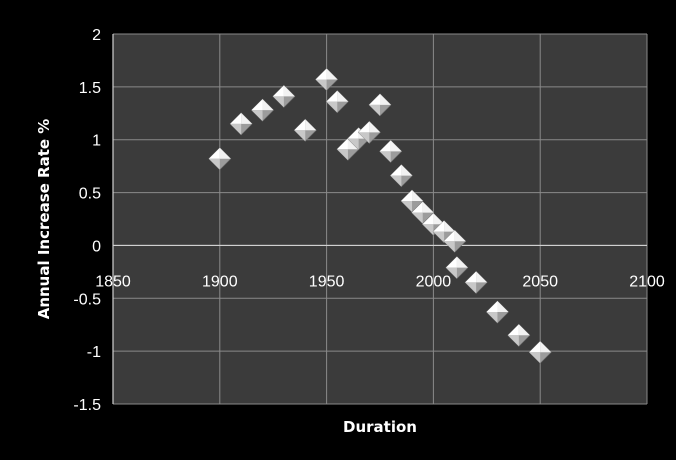 The height and width of the screenshot is (460, 676). Describe the element at coordinates (647, 281) in the screenshot. I see `x-tick-label: 2100` at that location.